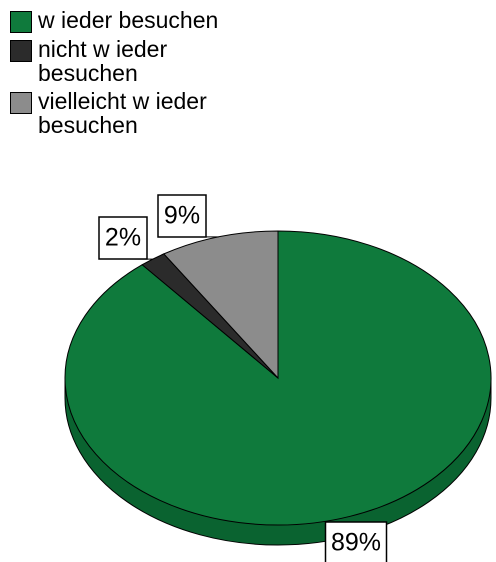 Image resolution: width=496 pixels, height=562 pixels. I want to click on legend-item: vielleicht w ieder besuchen, so click(135, 113).